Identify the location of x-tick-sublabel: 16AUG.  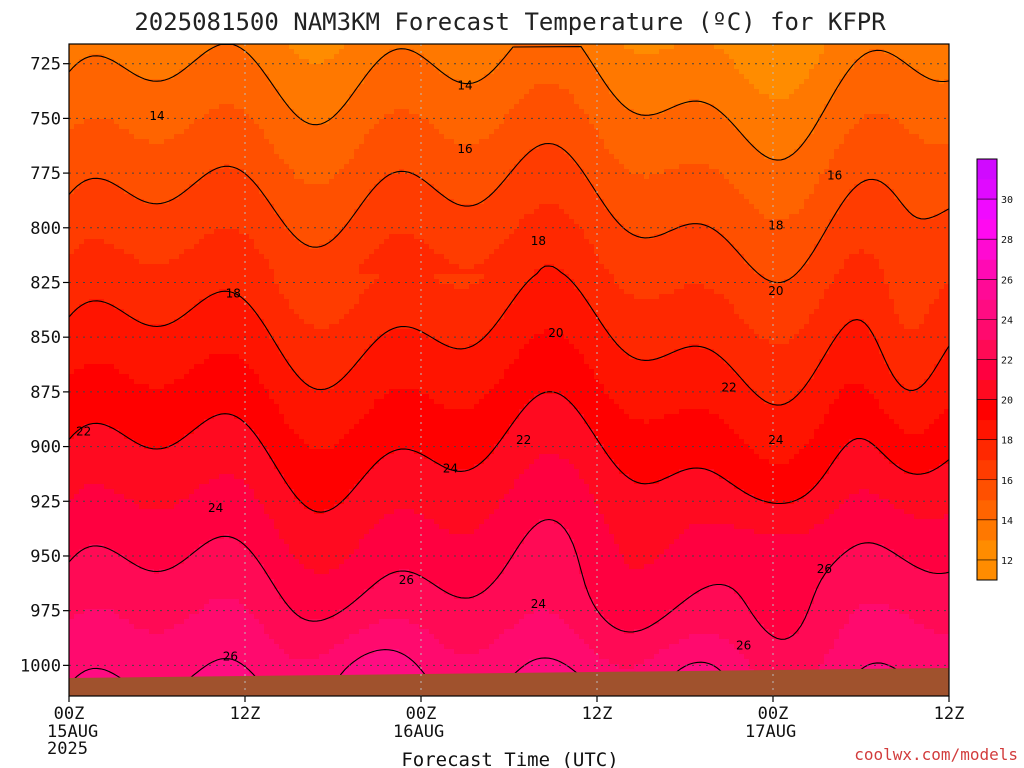
(418, 732).